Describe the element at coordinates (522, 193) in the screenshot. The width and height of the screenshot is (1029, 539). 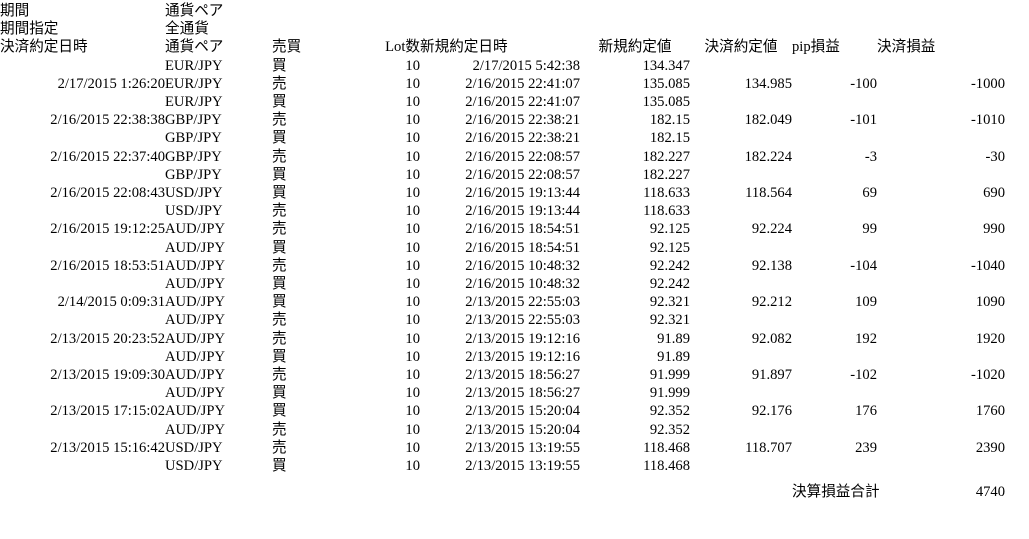
I see `cell: 2/16/2015 19:13:44` at that location.